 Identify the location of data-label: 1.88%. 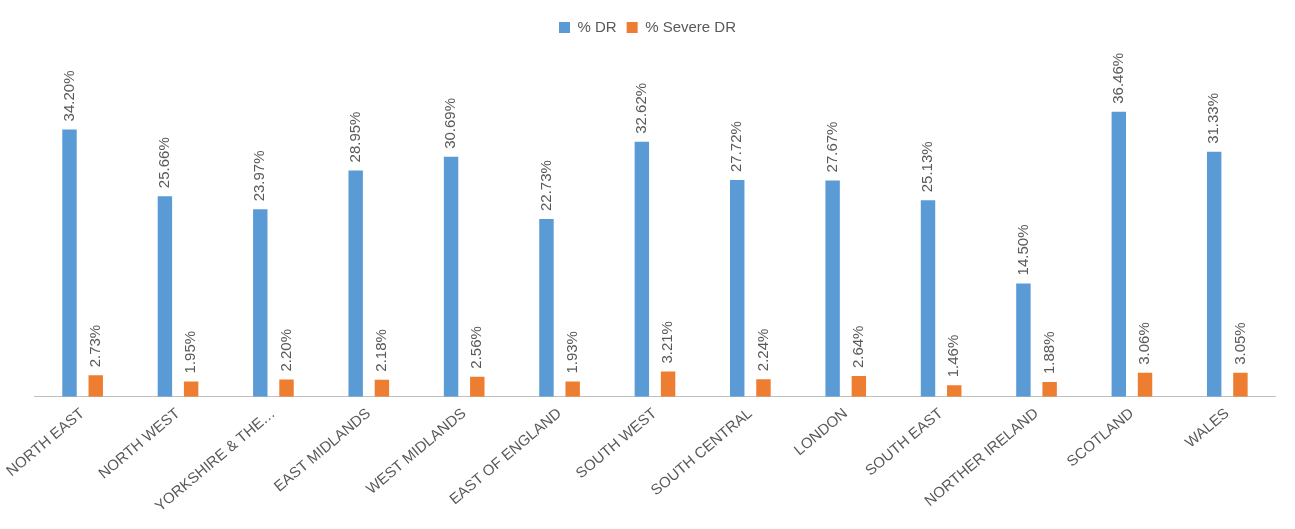
(1048, 353).